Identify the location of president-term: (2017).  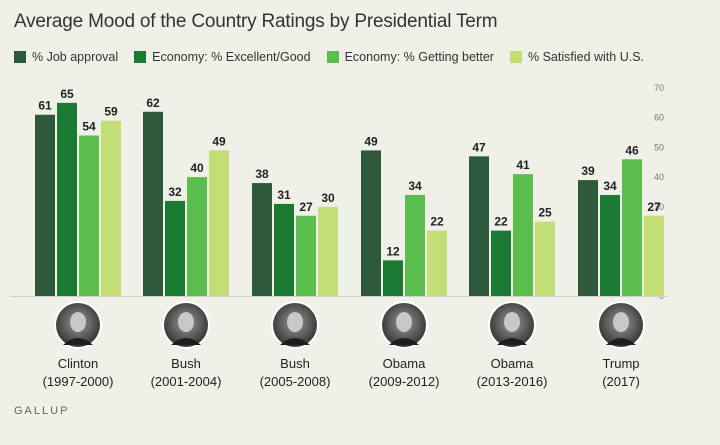
(621, 381).